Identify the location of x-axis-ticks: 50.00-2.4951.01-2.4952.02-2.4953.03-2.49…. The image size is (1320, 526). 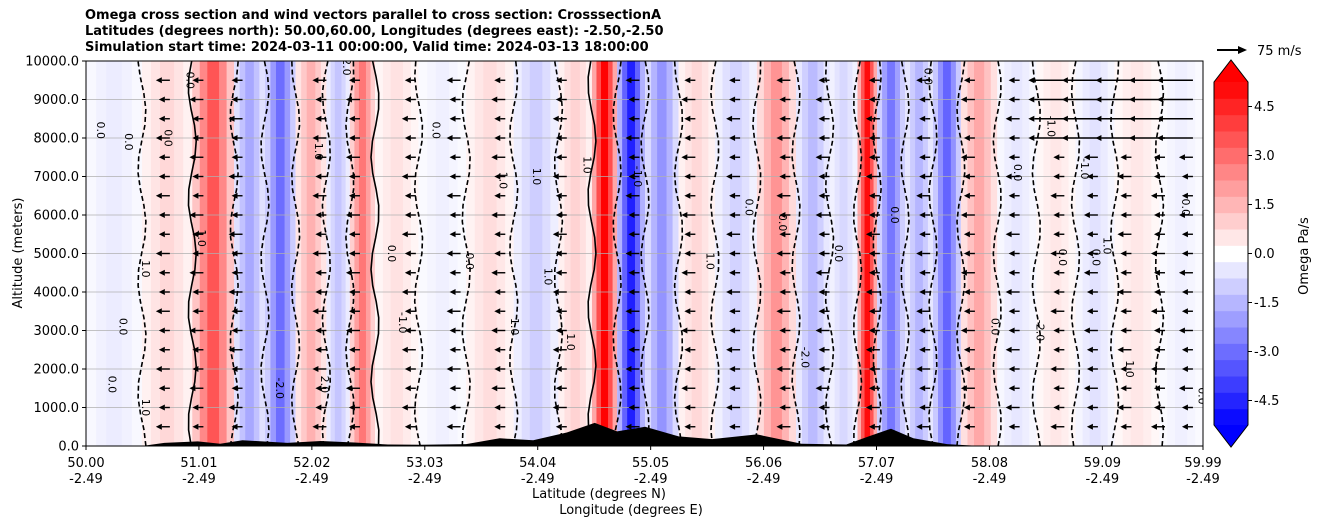
(644, 466).